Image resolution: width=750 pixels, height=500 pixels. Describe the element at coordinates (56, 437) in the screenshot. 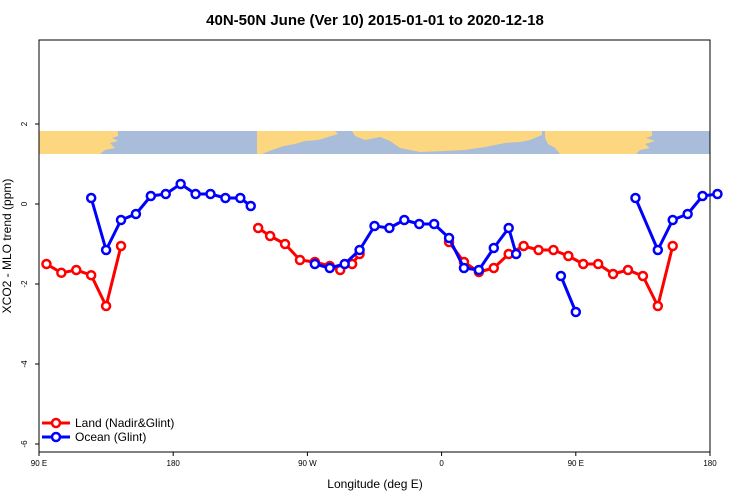

I see `legend-marker-ocean` at that location.